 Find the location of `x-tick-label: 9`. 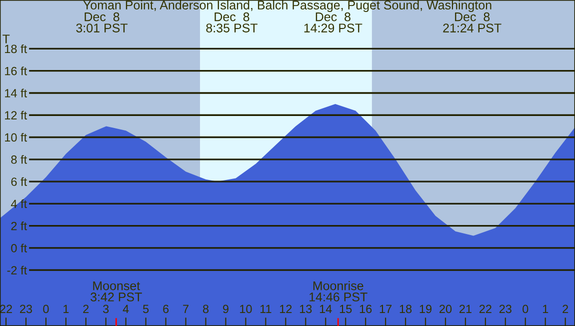

x-tick-label: 9 is located at coordinates (225, 309).